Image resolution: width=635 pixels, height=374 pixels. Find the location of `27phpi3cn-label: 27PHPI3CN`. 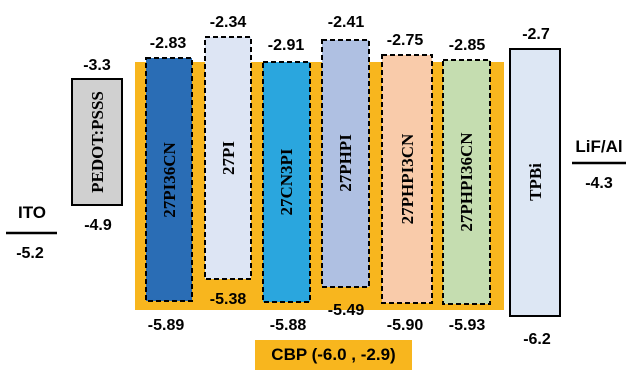

27phpi3cn-label: 27PHPI3CN is located at coordinates (407, 178).